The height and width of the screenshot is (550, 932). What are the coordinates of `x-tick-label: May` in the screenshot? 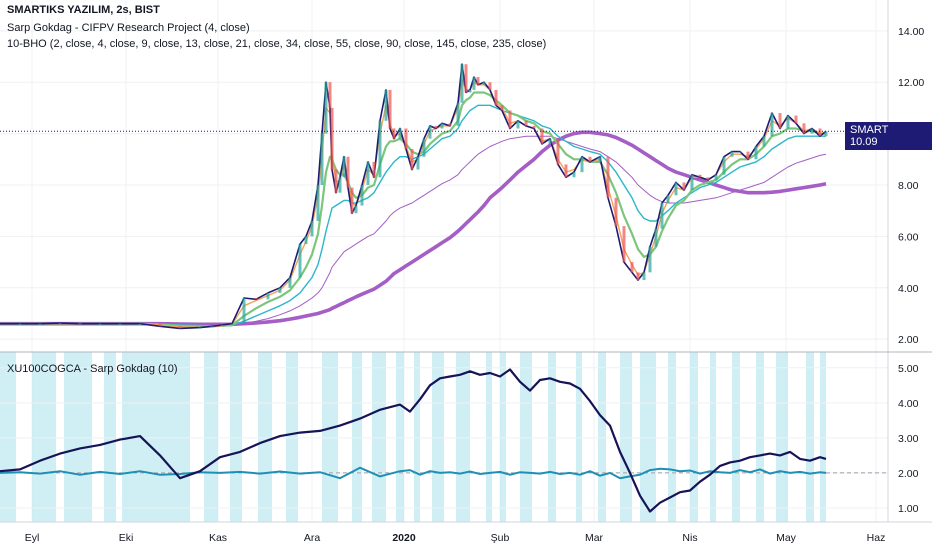 It's located at (786, 538).